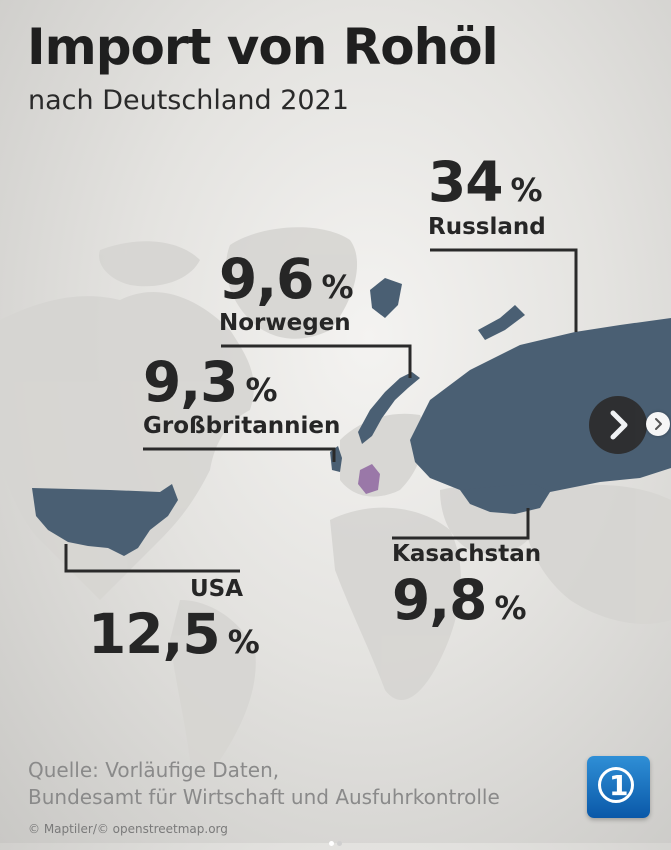 Image resolution: width=671 pixels, height=850 pixels. Describe the element at coordinates (190, 382) in the screenshot. I see `grossbritannien-value: 9,3` at that location.